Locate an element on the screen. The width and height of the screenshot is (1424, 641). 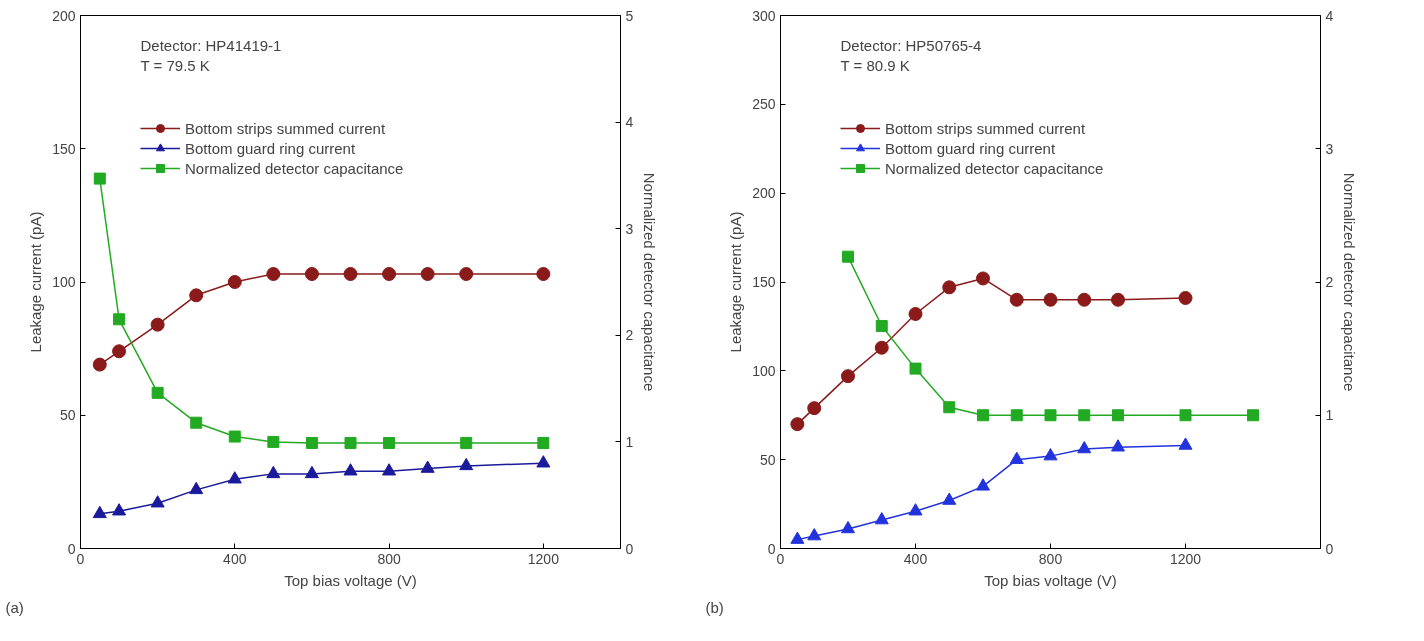
y-tick-label: 300 is located at coordinates (764, 15).